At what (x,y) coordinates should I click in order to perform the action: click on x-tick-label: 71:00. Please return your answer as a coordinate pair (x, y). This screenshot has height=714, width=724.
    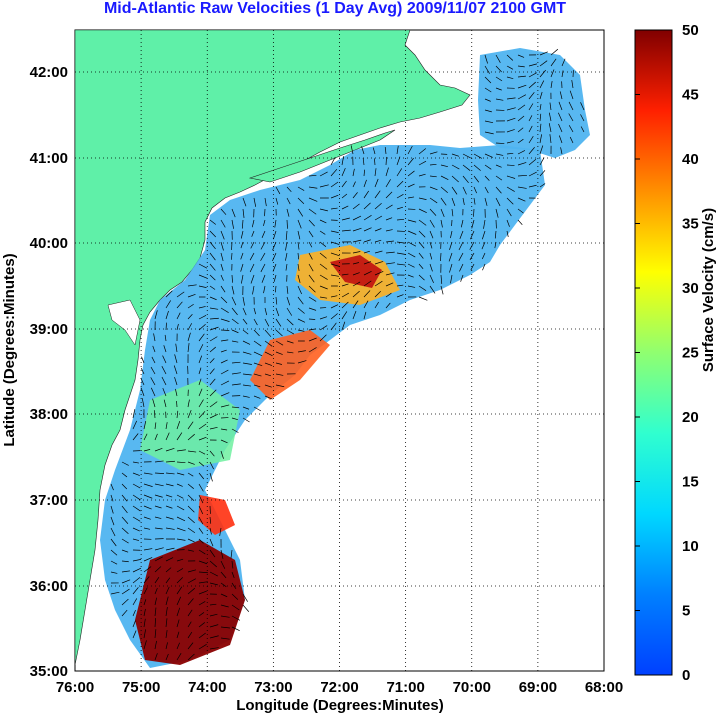
    Looking at the image, I should click on (405, 687).